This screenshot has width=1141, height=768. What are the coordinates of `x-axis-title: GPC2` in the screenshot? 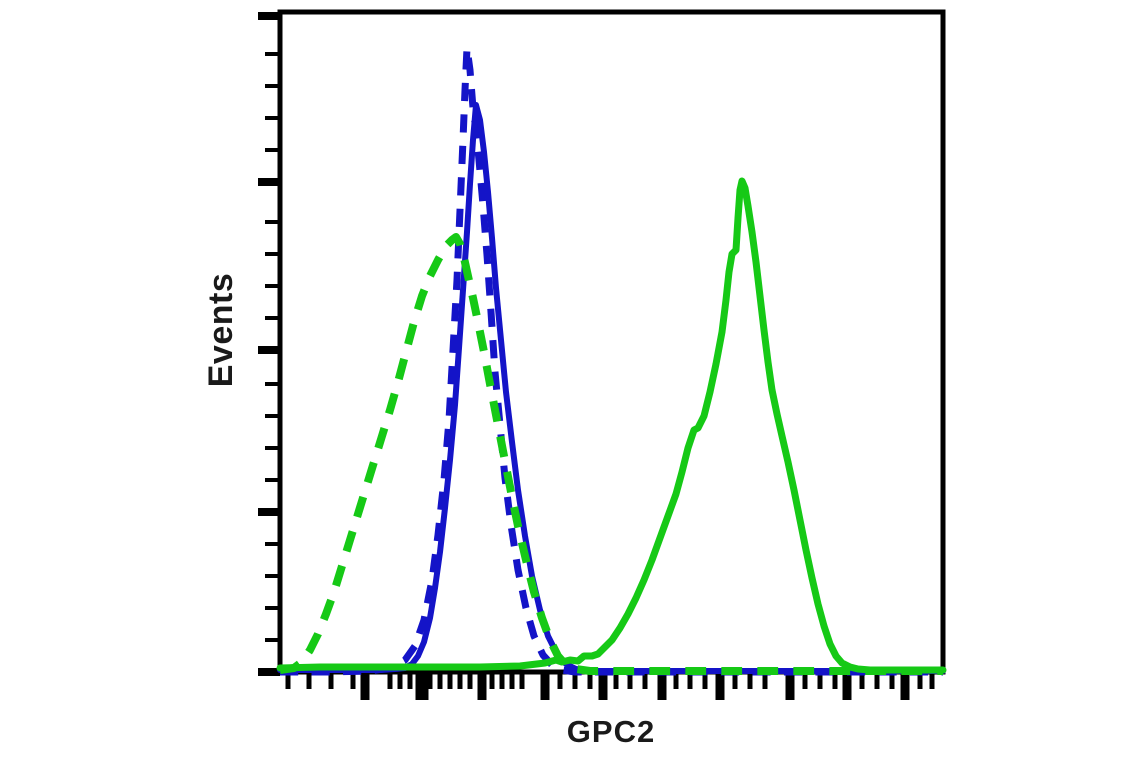 It's located at (611, 731).